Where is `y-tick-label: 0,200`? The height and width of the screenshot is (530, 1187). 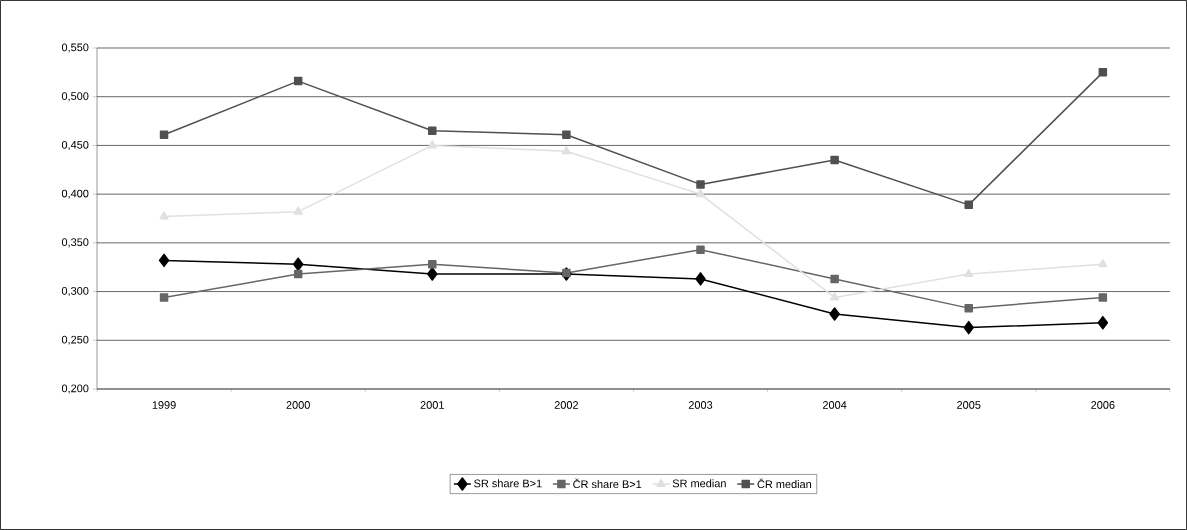 y-tick-label: 0,200 is located at coordinates (75, 389).